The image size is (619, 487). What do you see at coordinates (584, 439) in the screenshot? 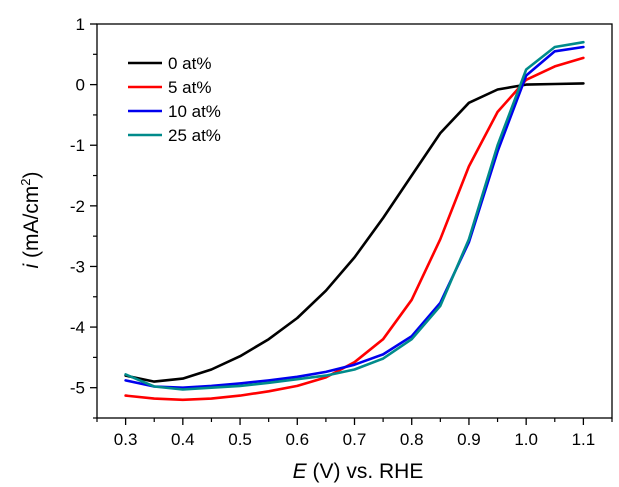
I see `x-tick-label: 1.1` at bounding box center [584, 439].